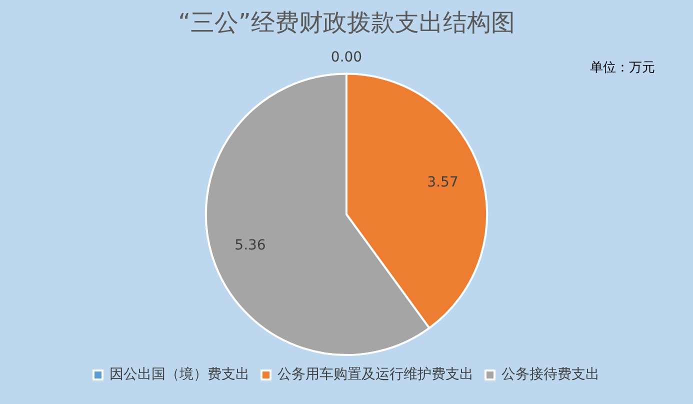 The image size is (693, 404). Describe the element at coordinates (376, 374) in the screenshot. I see `legend-label: 公务用车购置及运行维护费支出` at that location.